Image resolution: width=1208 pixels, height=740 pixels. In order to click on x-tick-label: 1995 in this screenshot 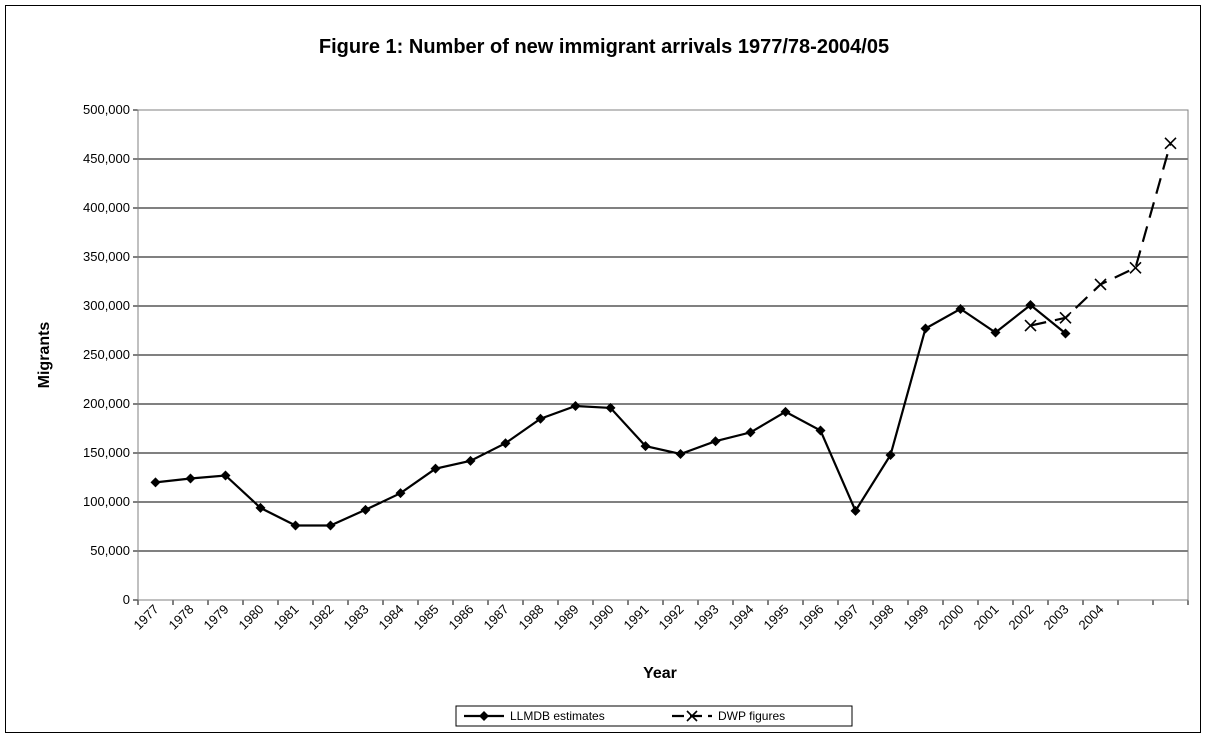, I will do `click(776, 617)`.